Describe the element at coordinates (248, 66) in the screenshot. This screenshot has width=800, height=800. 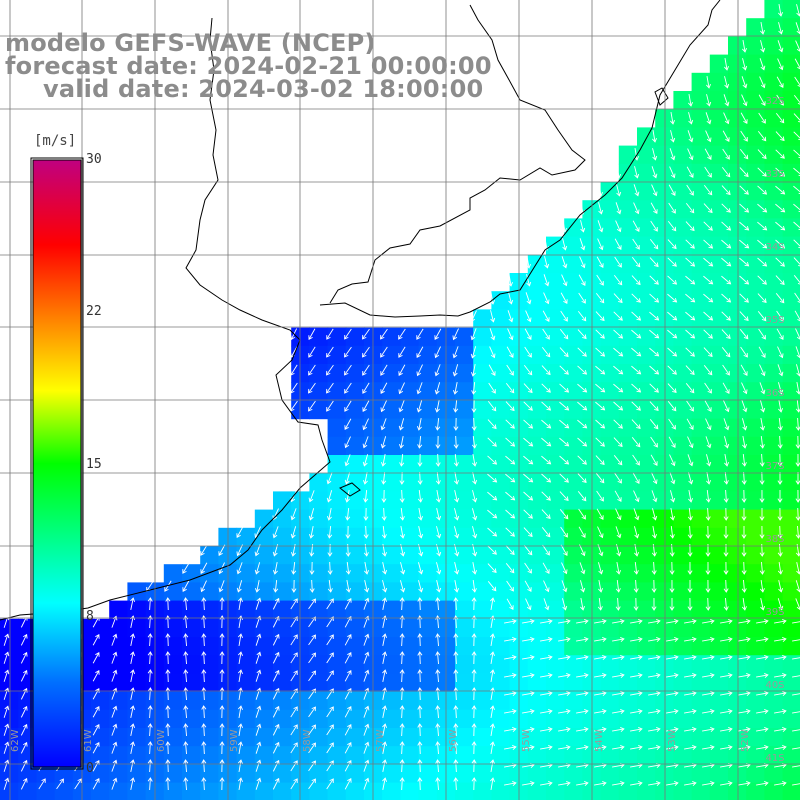
I see `forecast-date: forecast date: 2024-02-21 00:00:00` at that location.